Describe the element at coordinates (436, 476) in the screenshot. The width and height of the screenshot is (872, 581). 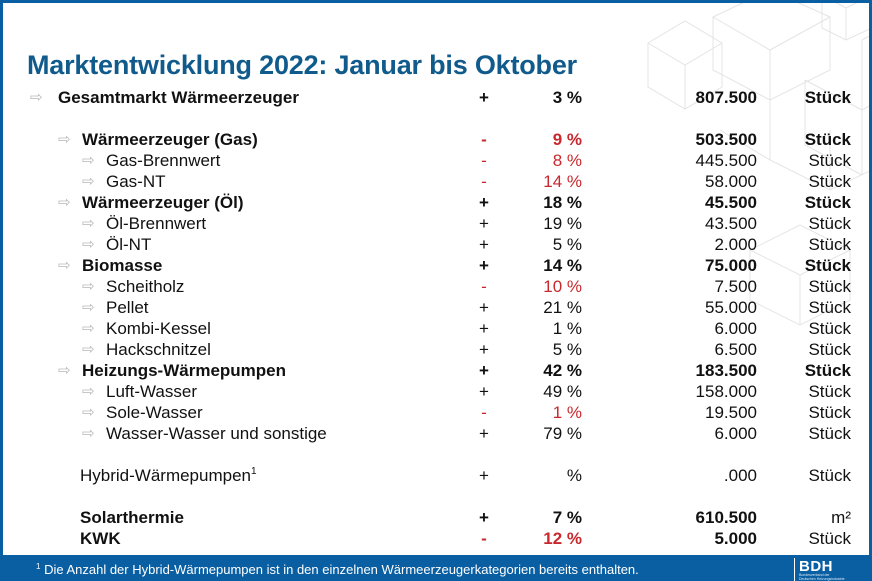
I see `table-row: Hybrid-Wärmepumpen1 +% .000 Stück` at that location.